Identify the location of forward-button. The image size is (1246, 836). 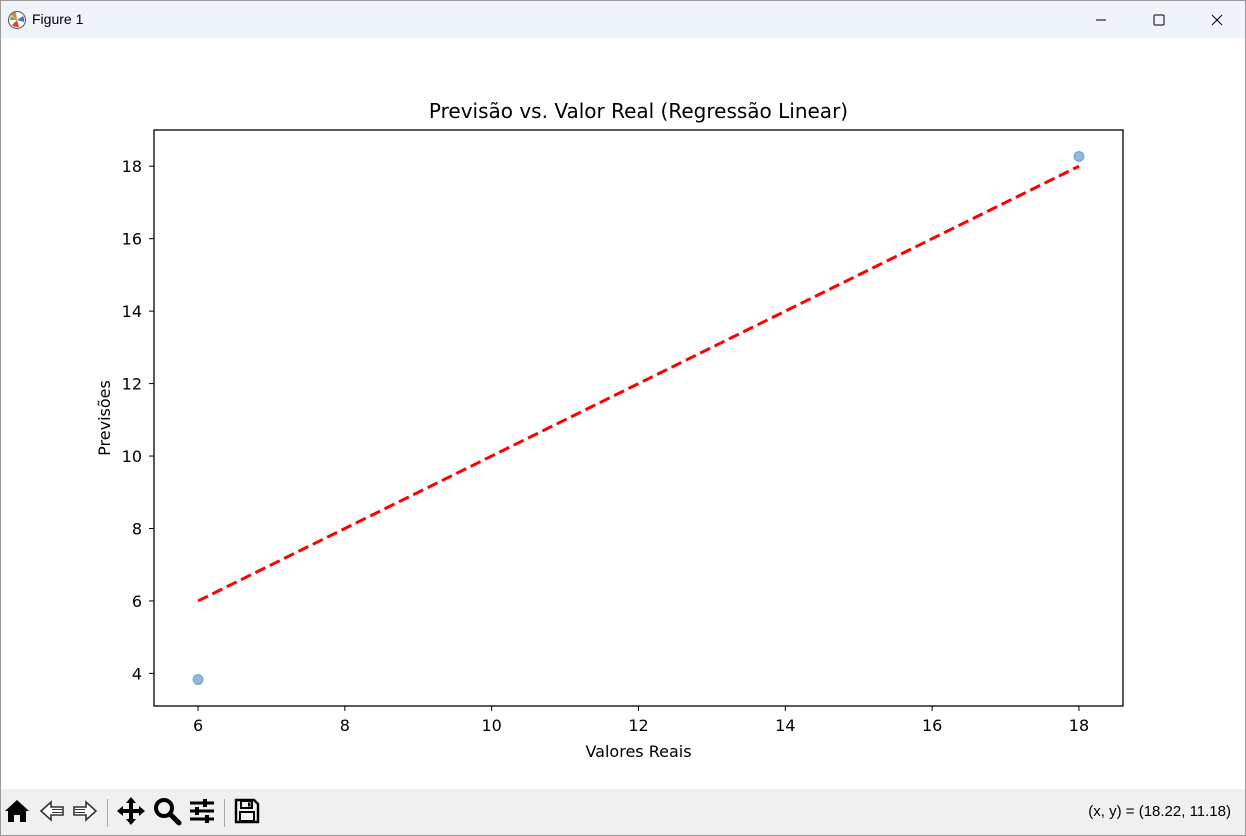
(85, 813).